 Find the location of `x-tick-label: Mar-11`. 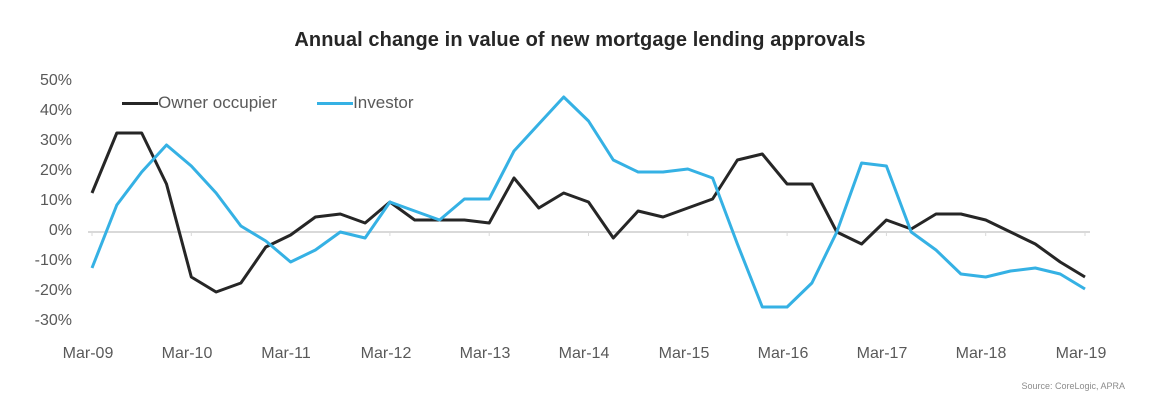

x-tick-label: Mar-11 is located at coordinates (286, 353).